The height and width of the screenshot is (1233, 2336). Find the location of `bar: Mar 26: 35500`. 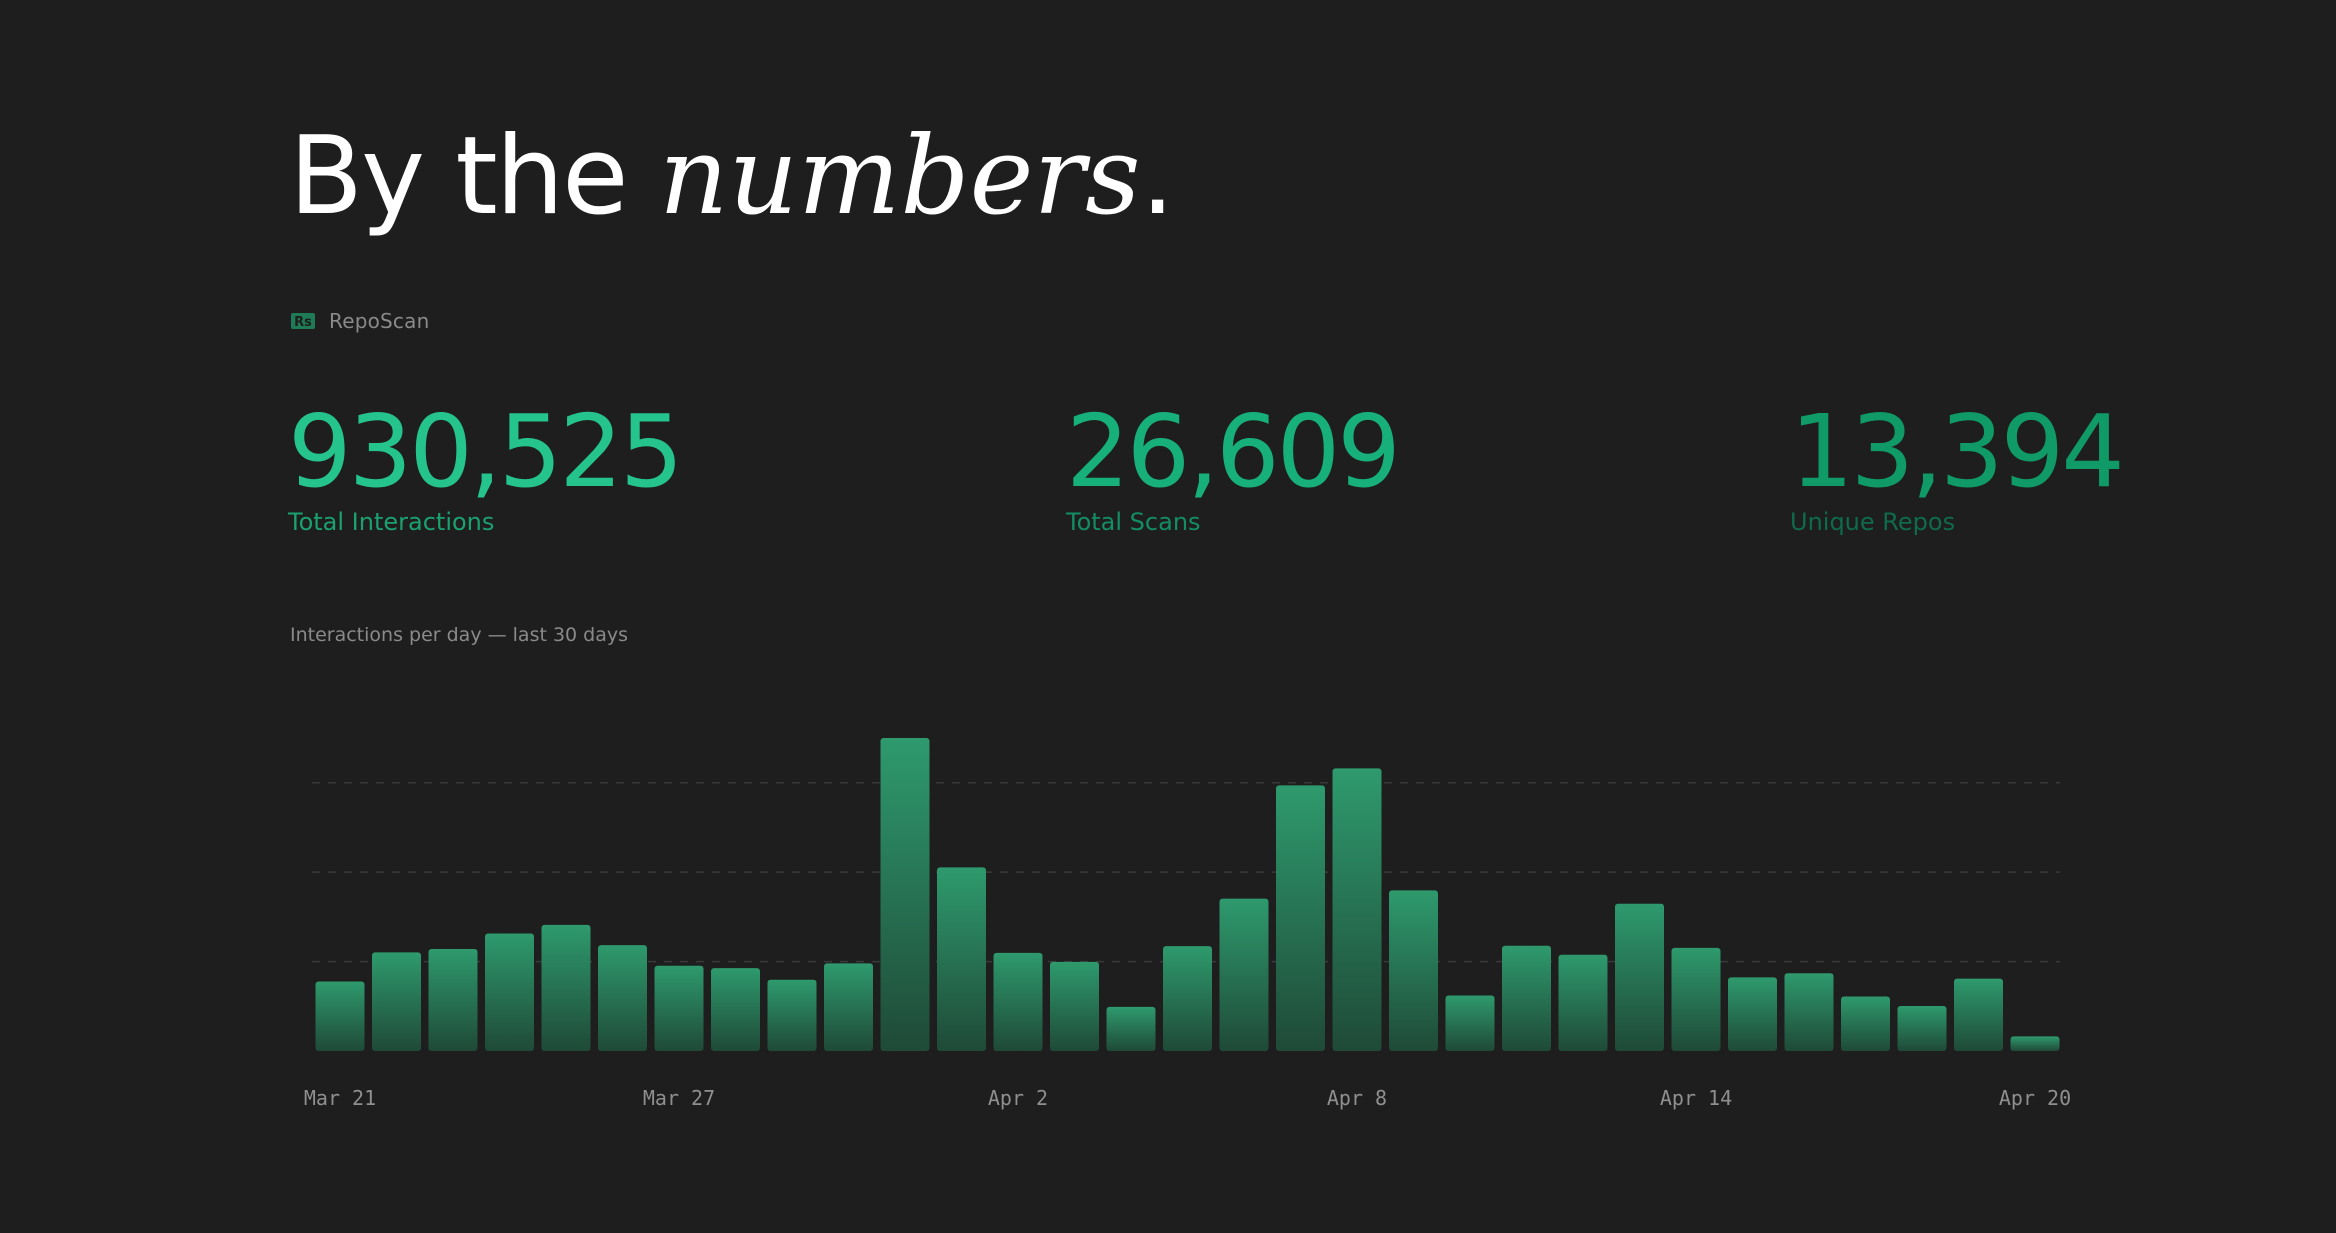

bar: Mar 26: 35500 is located at coordinates (622, 998).